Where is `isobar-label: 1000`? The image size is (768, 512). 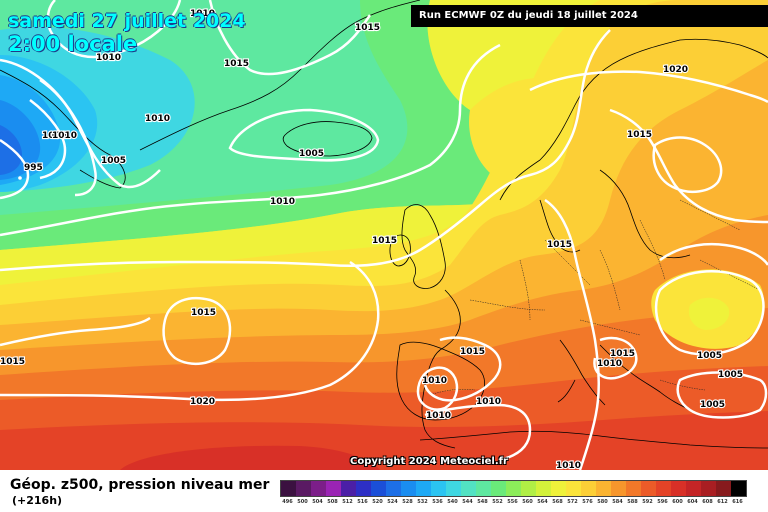 isobar-label: 1000 is located at coordinates (54, 136).